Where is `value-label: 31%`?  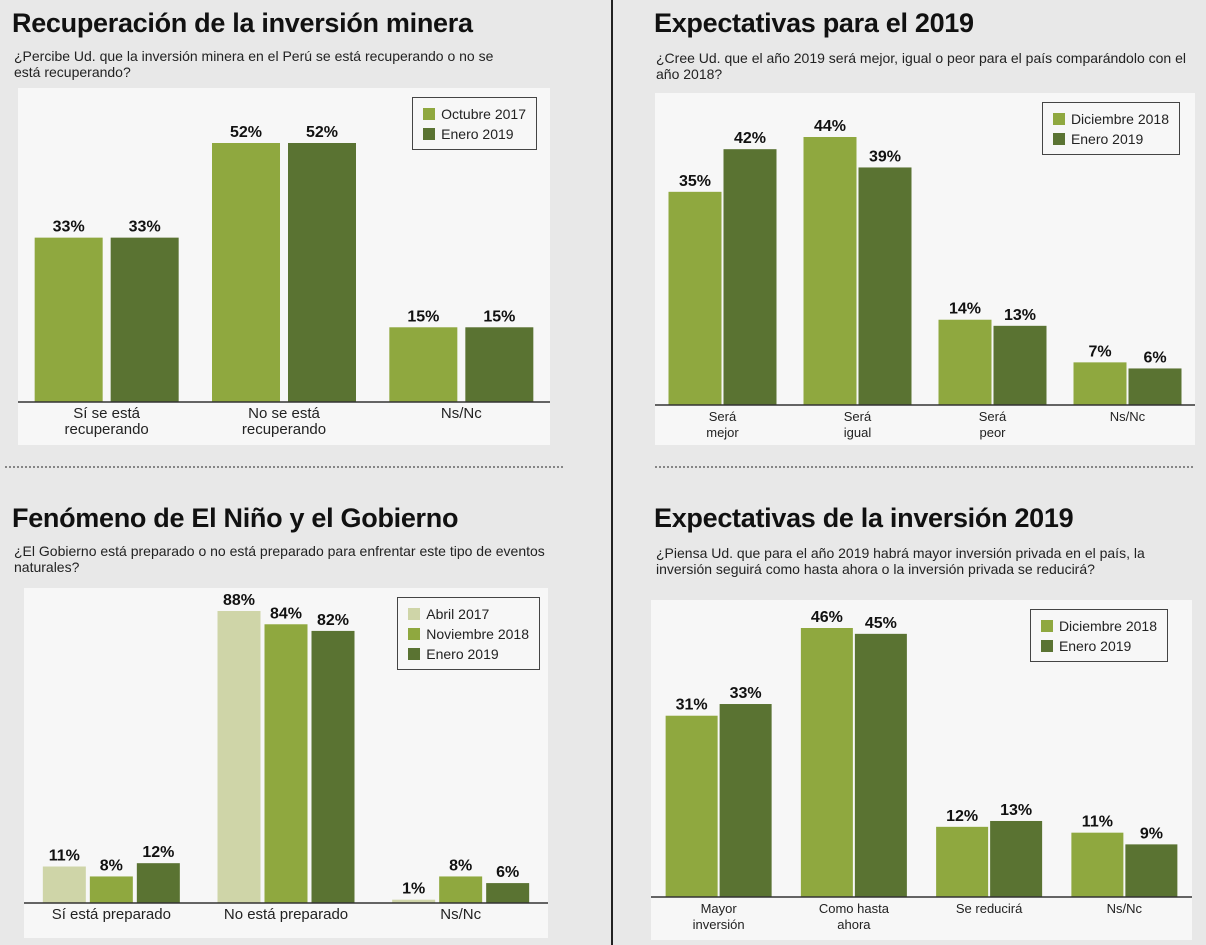
value-label: 31% is located at coordinates (692, 705).